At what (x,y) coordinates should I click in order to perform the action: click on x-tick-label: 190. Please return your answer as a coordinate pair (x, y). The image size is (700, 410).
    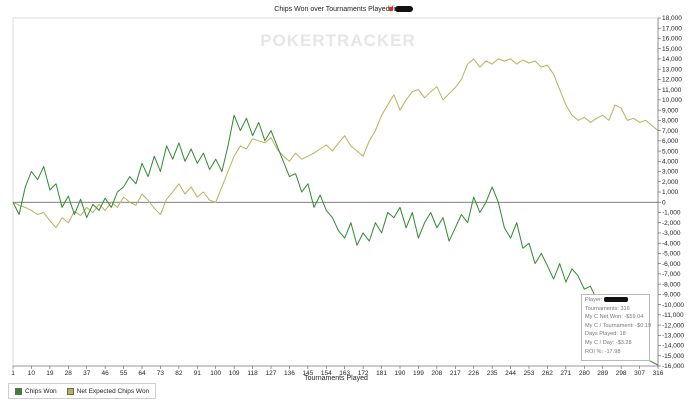
    Looking at the image, I should click on (400, 373).